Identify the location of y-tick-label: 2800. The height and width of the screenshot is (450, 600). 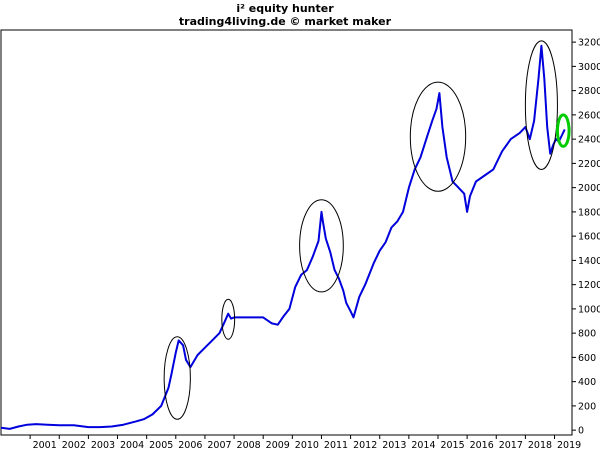
(589, 91).